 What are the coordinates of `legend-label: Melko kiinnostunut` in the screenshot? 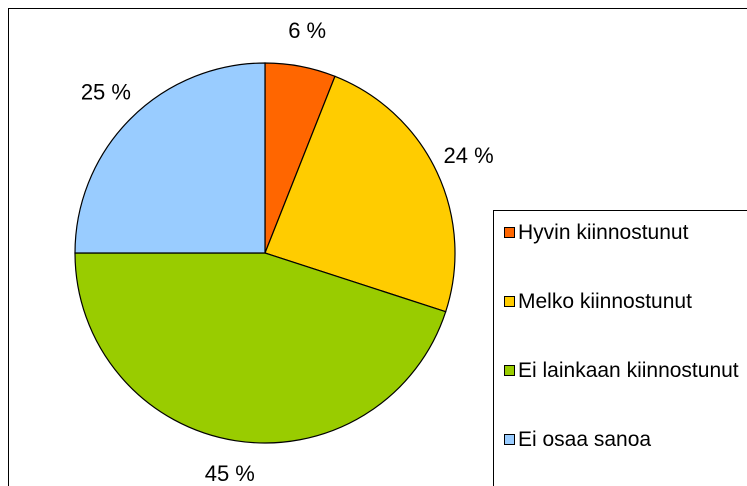 It's located at (605, 301).